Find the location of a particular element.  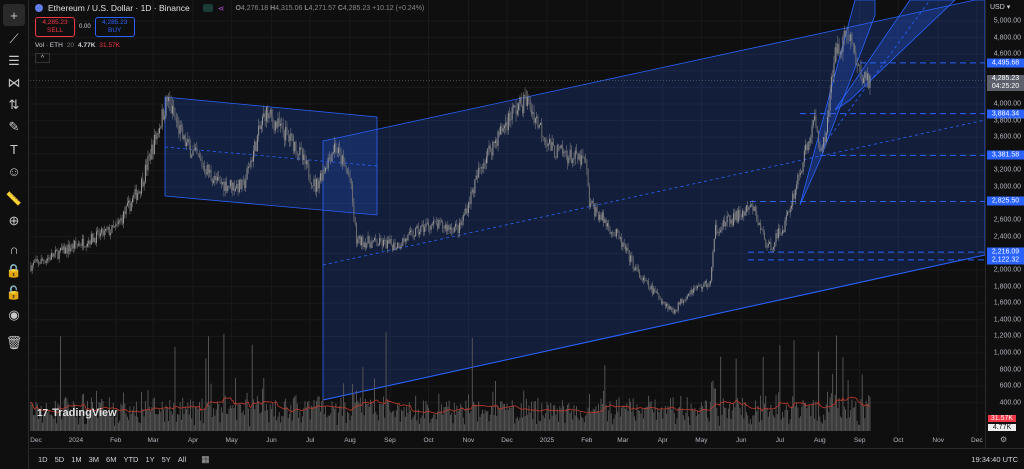

range-button-all: All is located at coordinates (182, 459).